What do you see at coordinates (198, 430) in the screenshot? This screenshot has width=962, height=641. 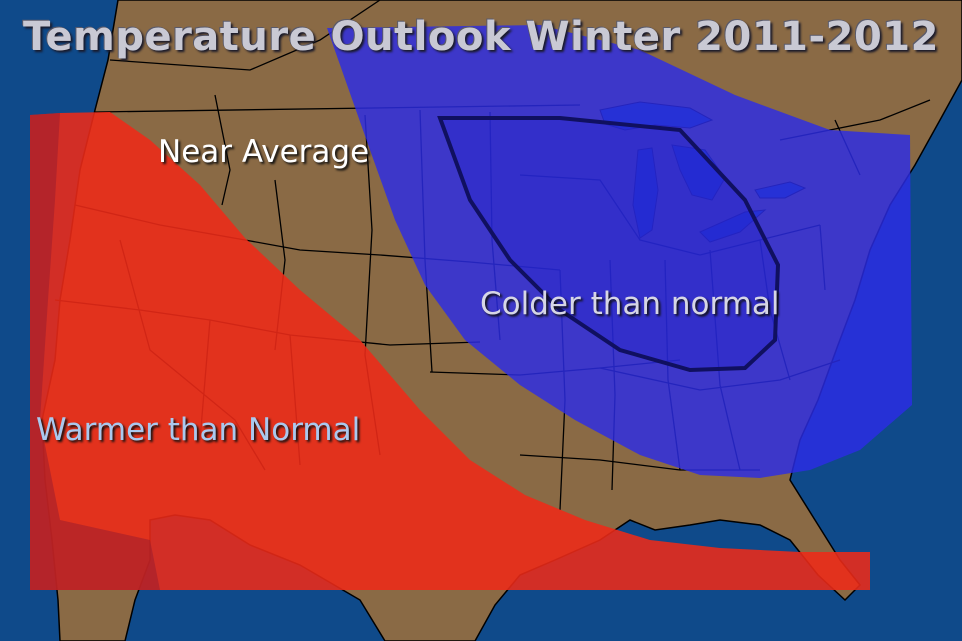 I see `label-warmer: Warmer than Normal` at bounding box center [198, 430].